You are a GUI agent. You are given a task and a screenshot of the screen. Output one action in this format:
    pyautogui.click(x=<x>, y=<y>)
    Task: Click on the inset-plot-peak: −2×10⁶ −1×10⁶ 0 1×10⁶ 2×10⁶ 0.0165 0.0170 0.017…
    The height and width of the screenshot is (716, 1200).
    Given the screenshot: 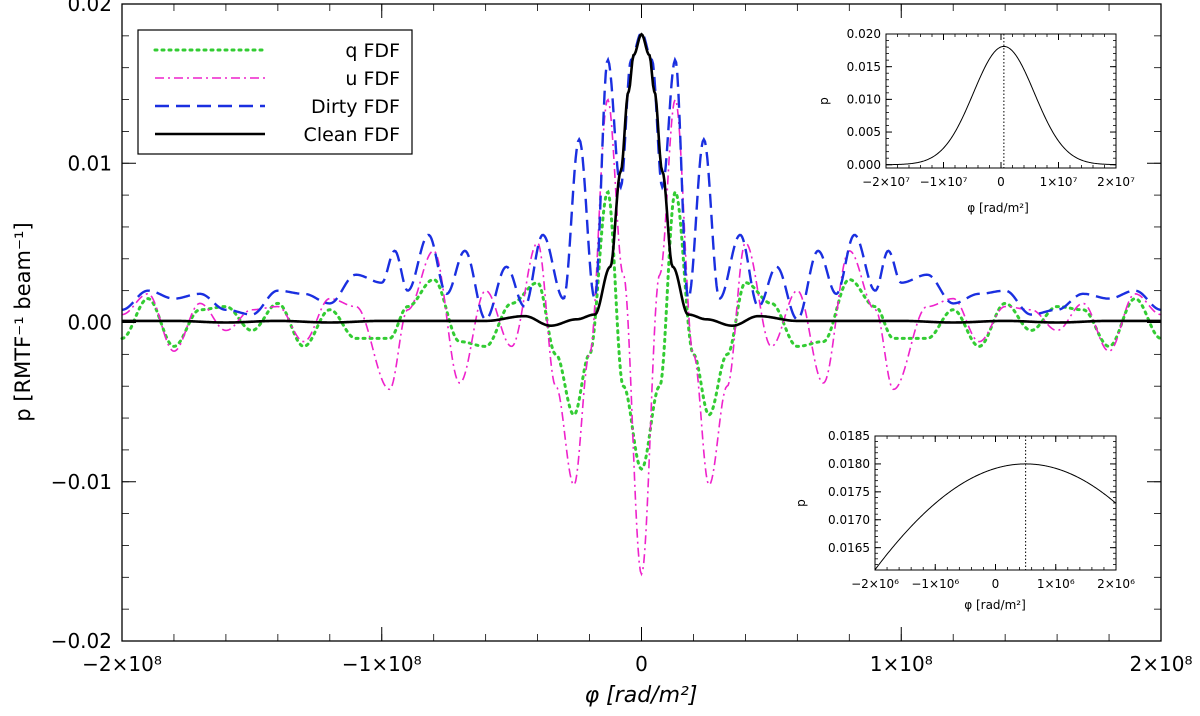 What is the action you would take?
    pyautogui.click(x=962, y=520)
    